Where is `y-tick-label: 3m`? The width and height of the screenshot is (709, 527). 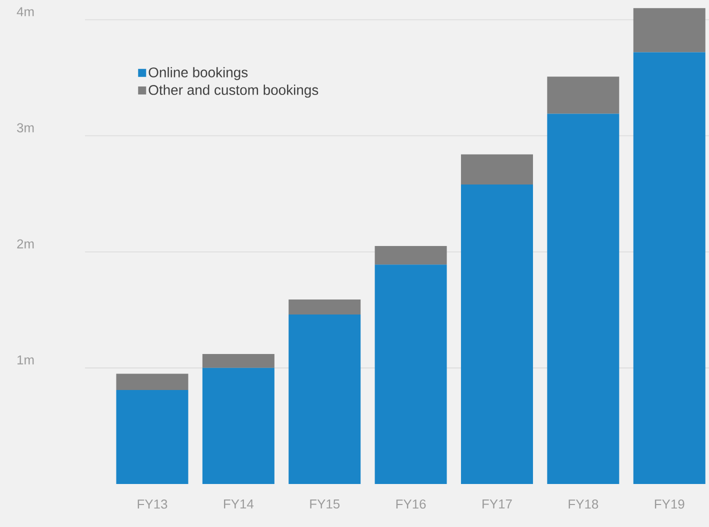 y-tick-label: 3m is located at coordinates (25, 127).